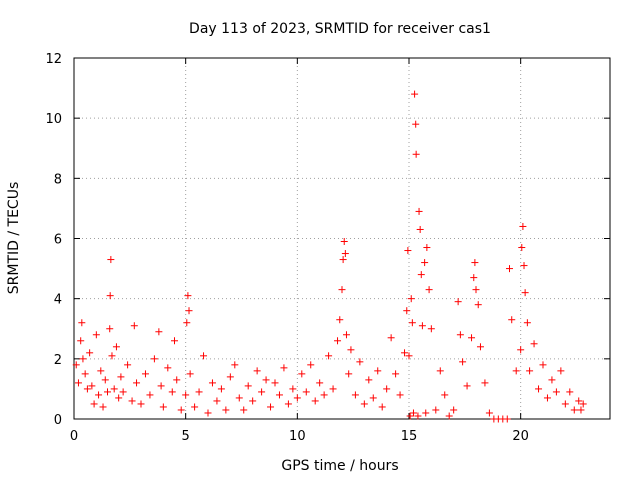 The image size is (640, 480). Describe the element at coordinates (339, 466) in the screenshot. I see `x-axis-label: GPS time / hours` at that location.